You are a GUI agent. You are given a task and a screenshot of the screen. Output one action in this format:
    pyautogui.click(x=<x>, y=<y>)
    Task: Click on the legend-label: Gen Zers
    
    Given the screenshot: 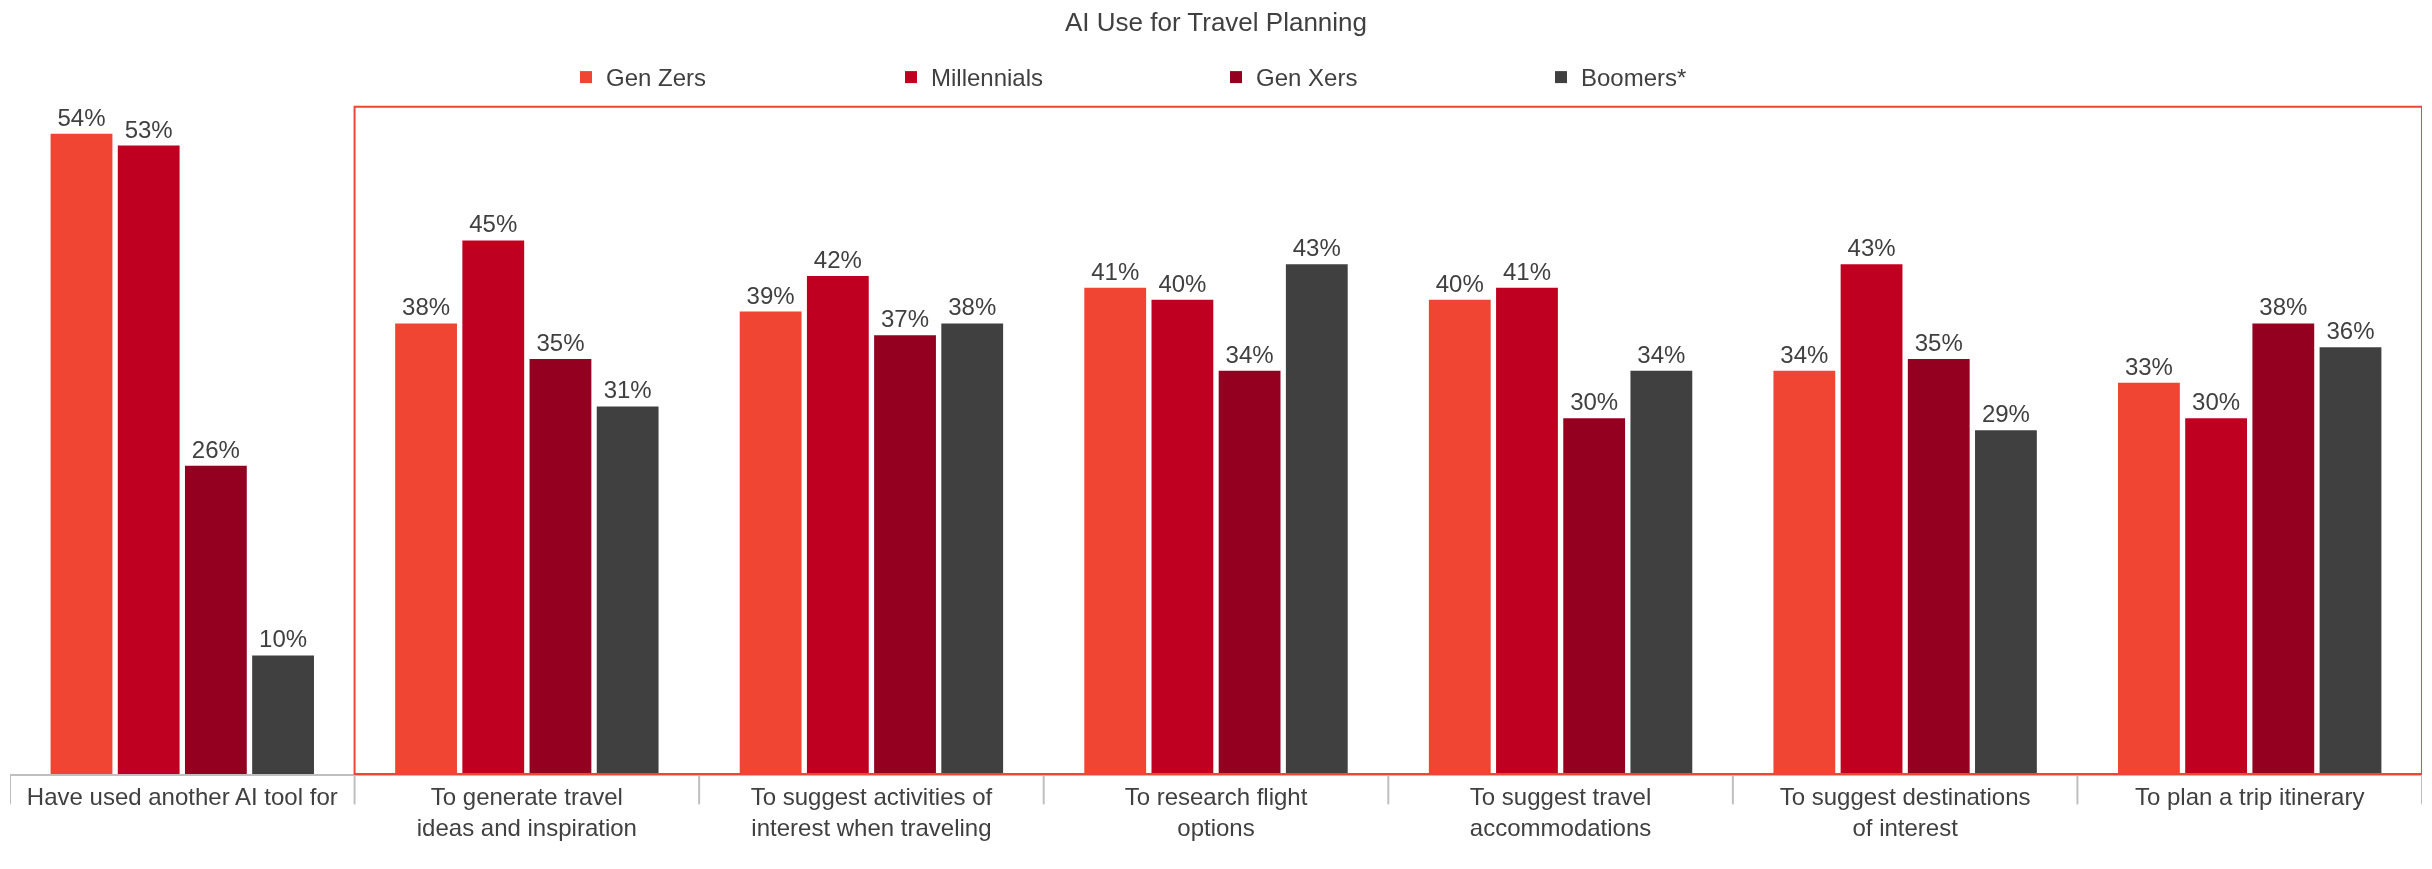 What is the action you would take?
    pyautogui.click(x=656, y=78)
    